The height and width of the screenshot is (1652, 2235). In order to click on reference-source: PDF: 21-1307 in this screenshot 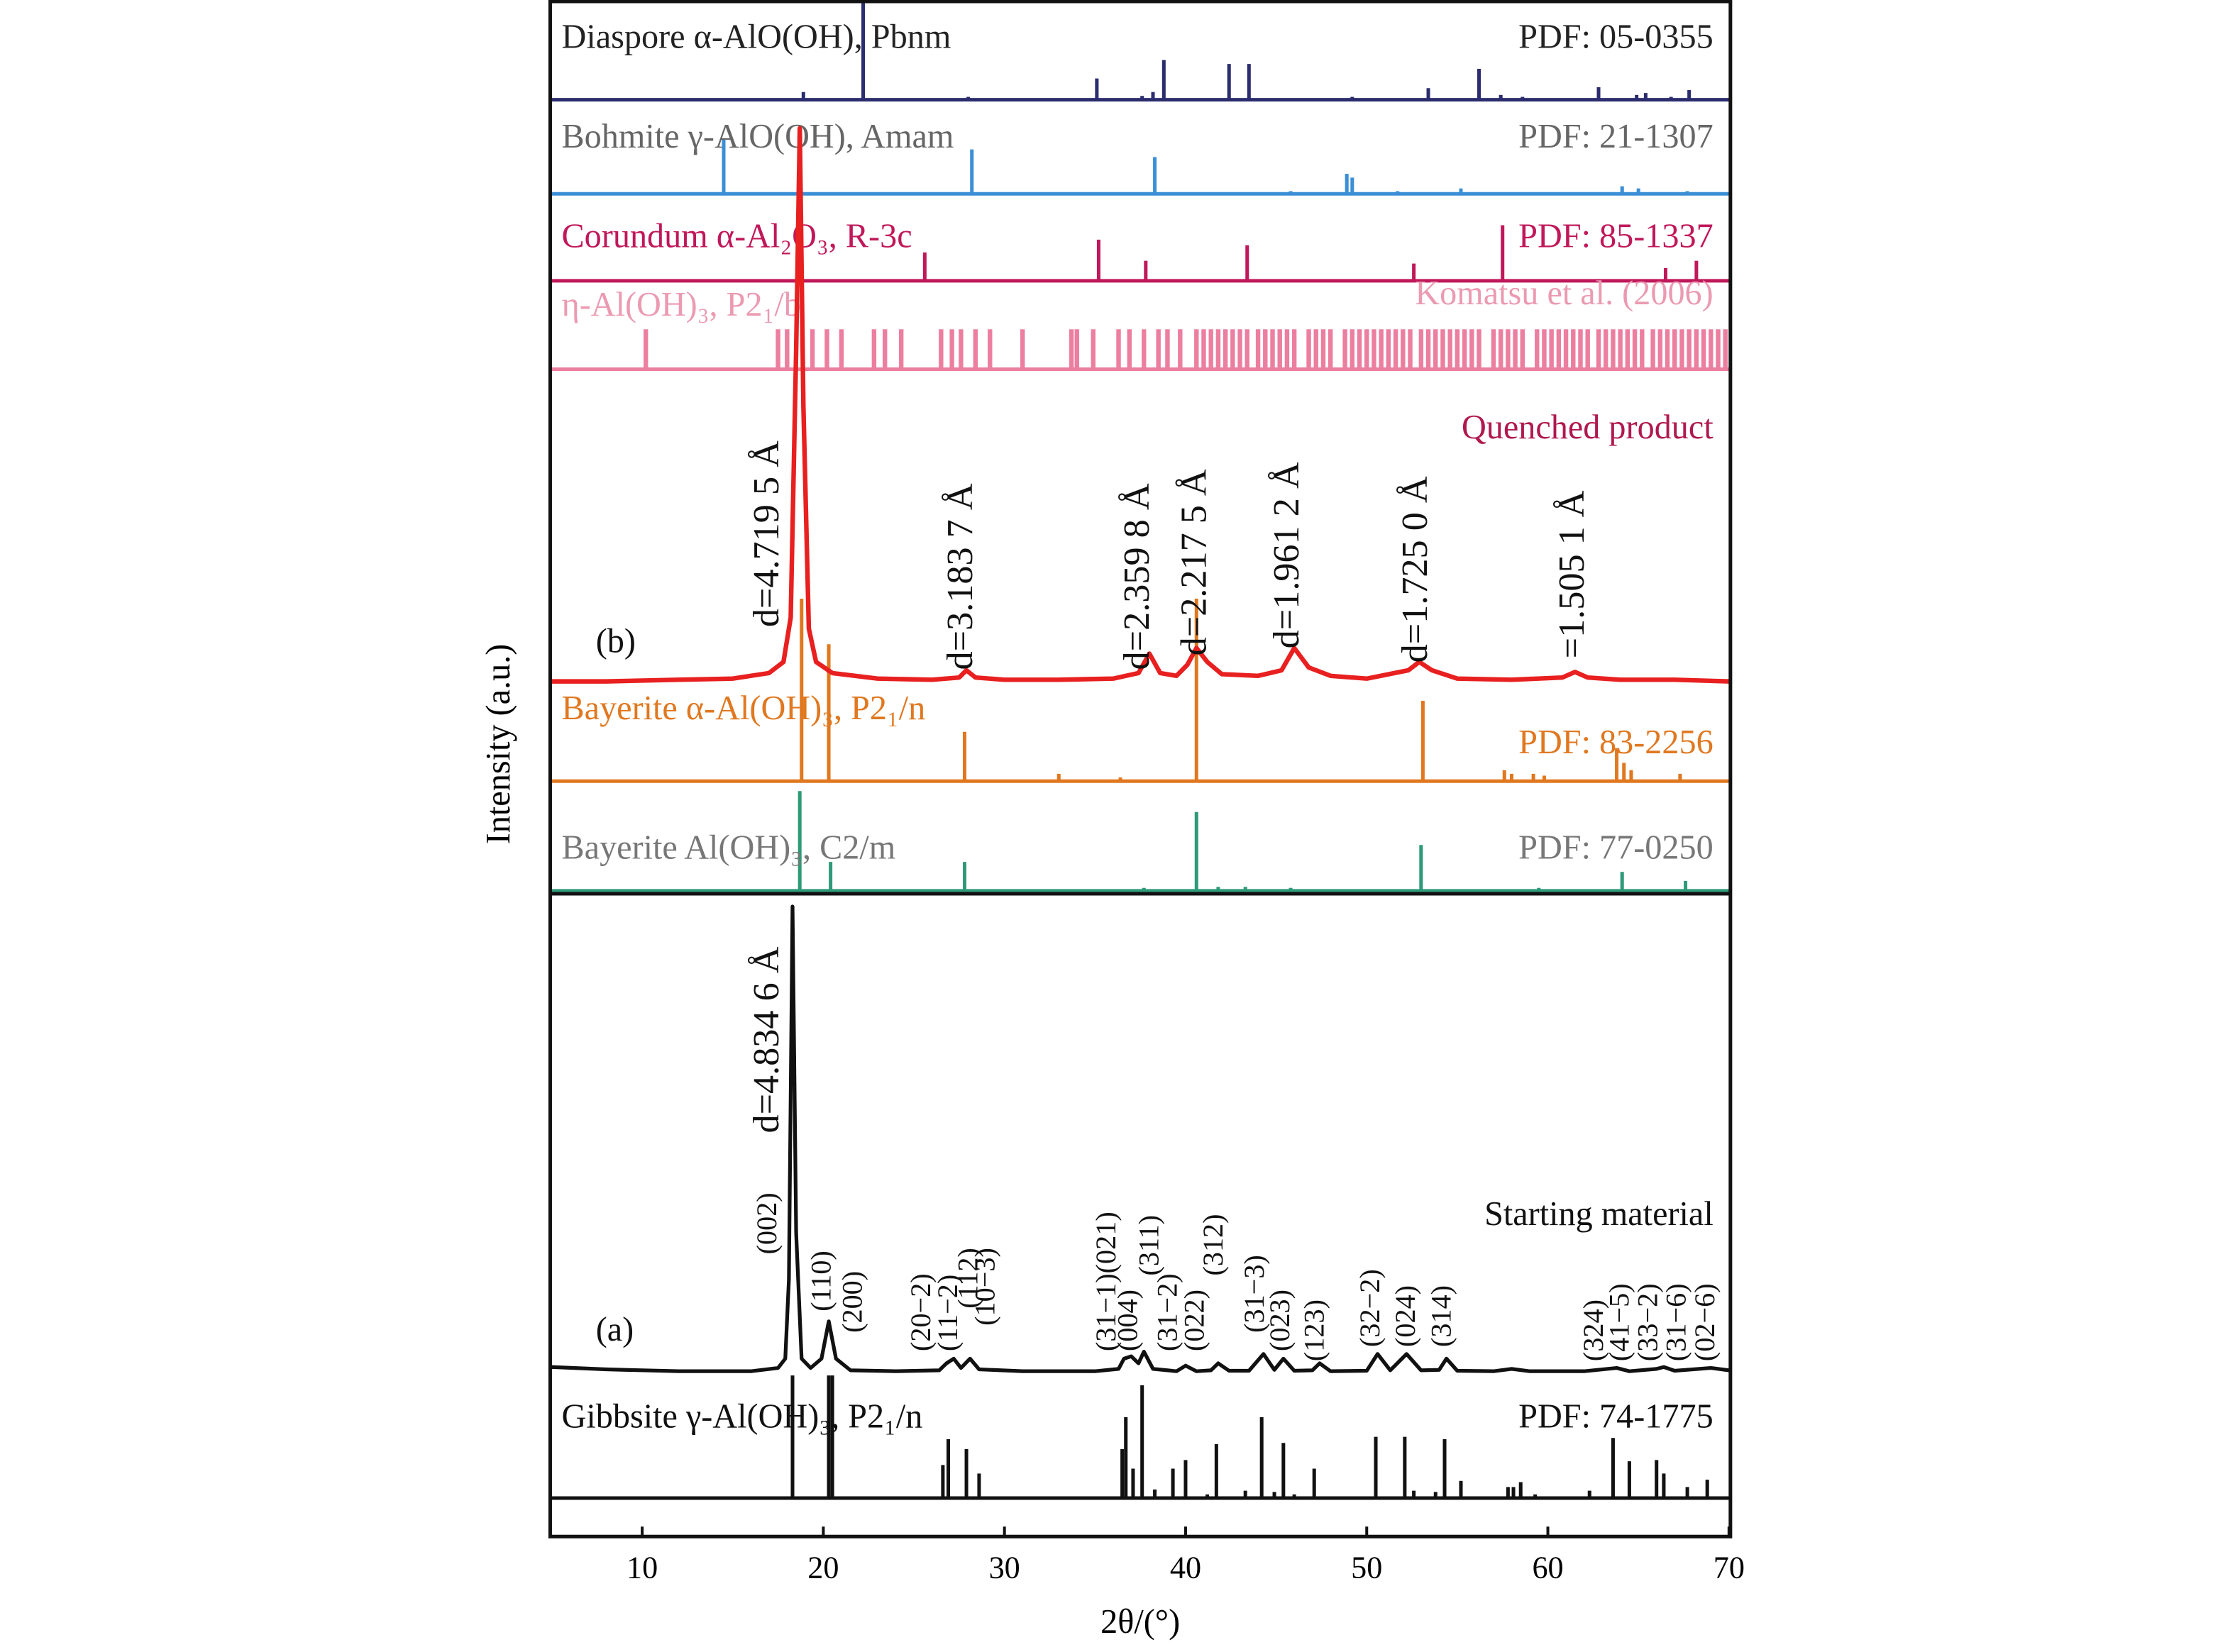, I will do `click(1616, 136)`.